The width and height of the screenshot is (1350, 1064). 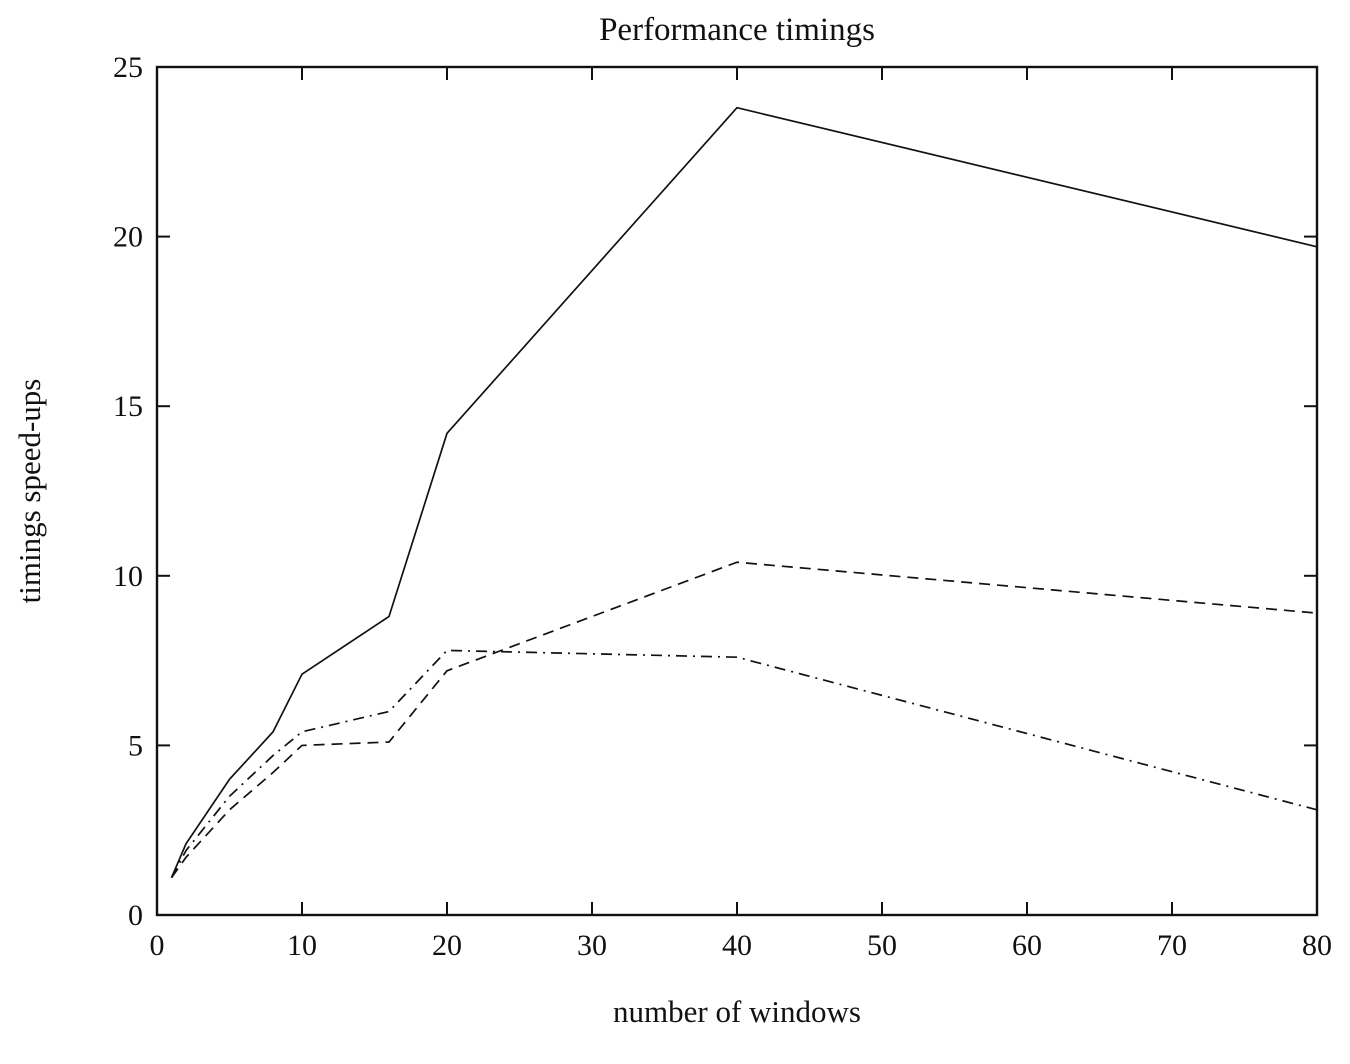 I want to click on x-tick-label: 60, so click(x=1027, y=945).